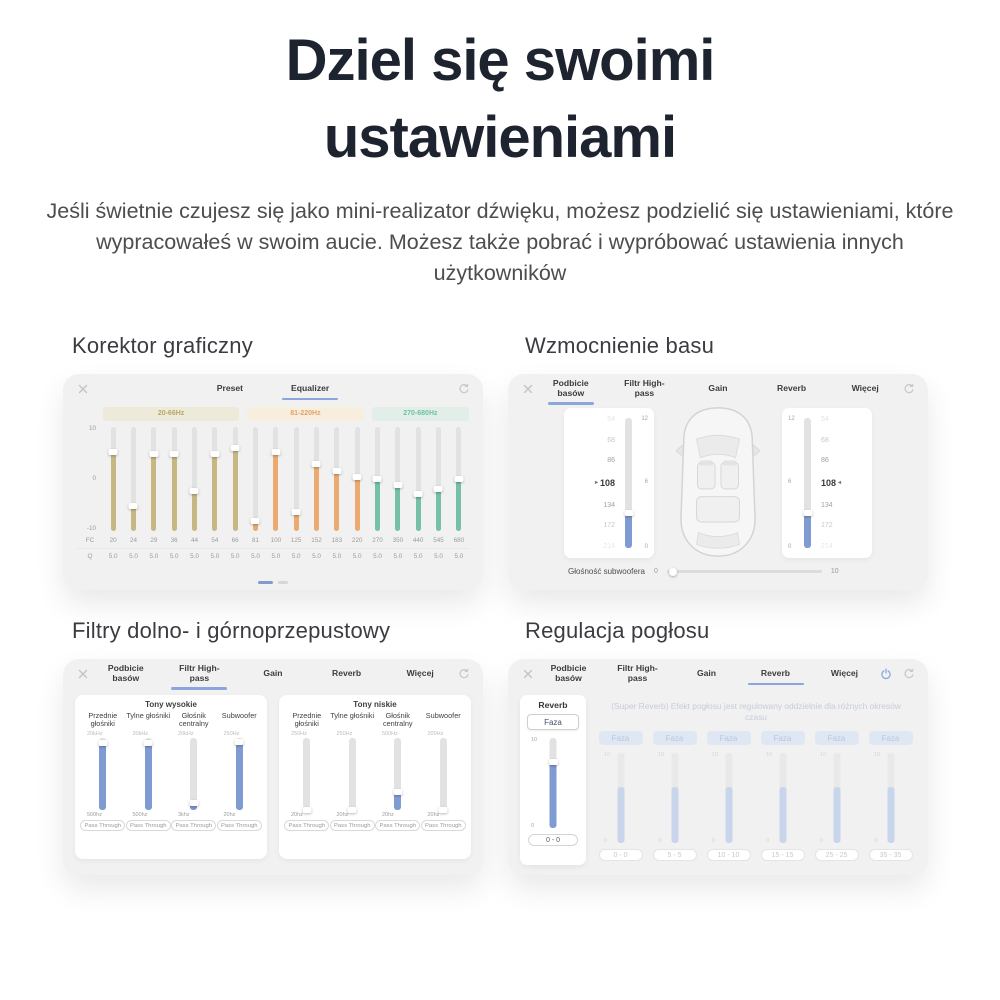 The image size is (1000, 1000). I want to click on bass-gain-track, so click(628, 483).